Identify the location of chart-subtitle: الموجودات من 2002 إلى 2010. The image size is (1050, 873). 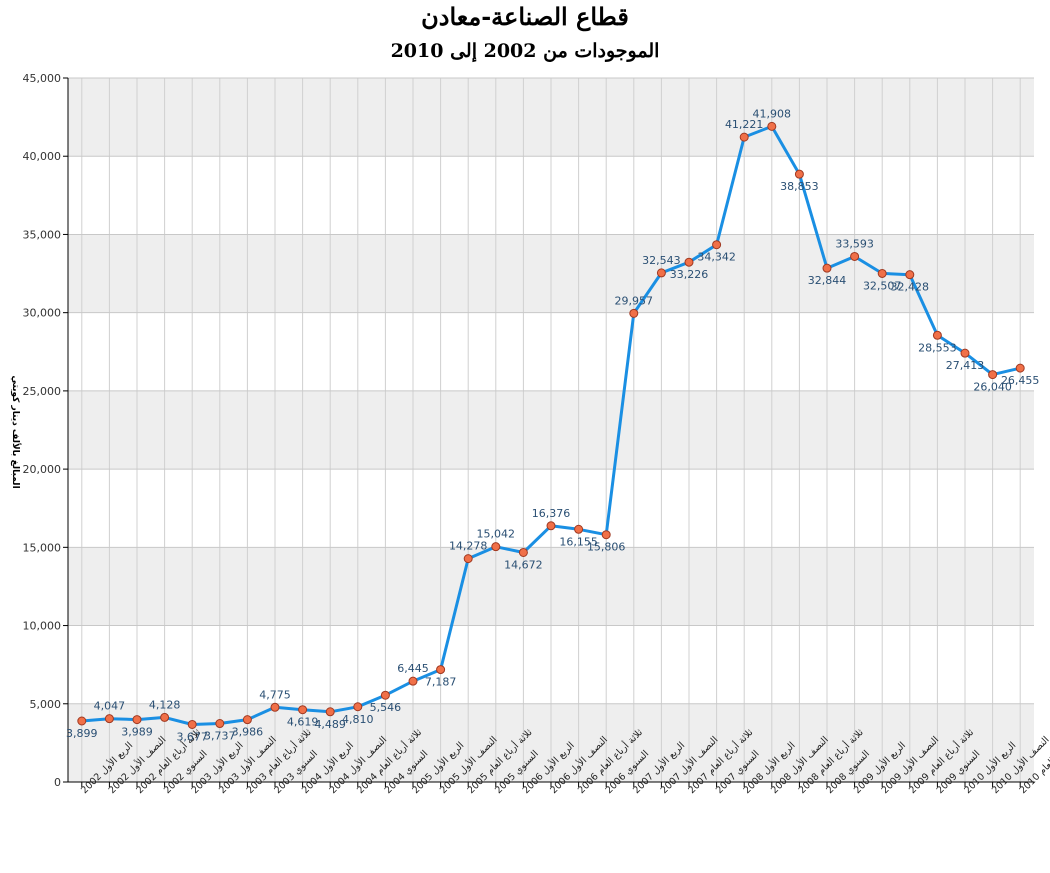
(525, 51).